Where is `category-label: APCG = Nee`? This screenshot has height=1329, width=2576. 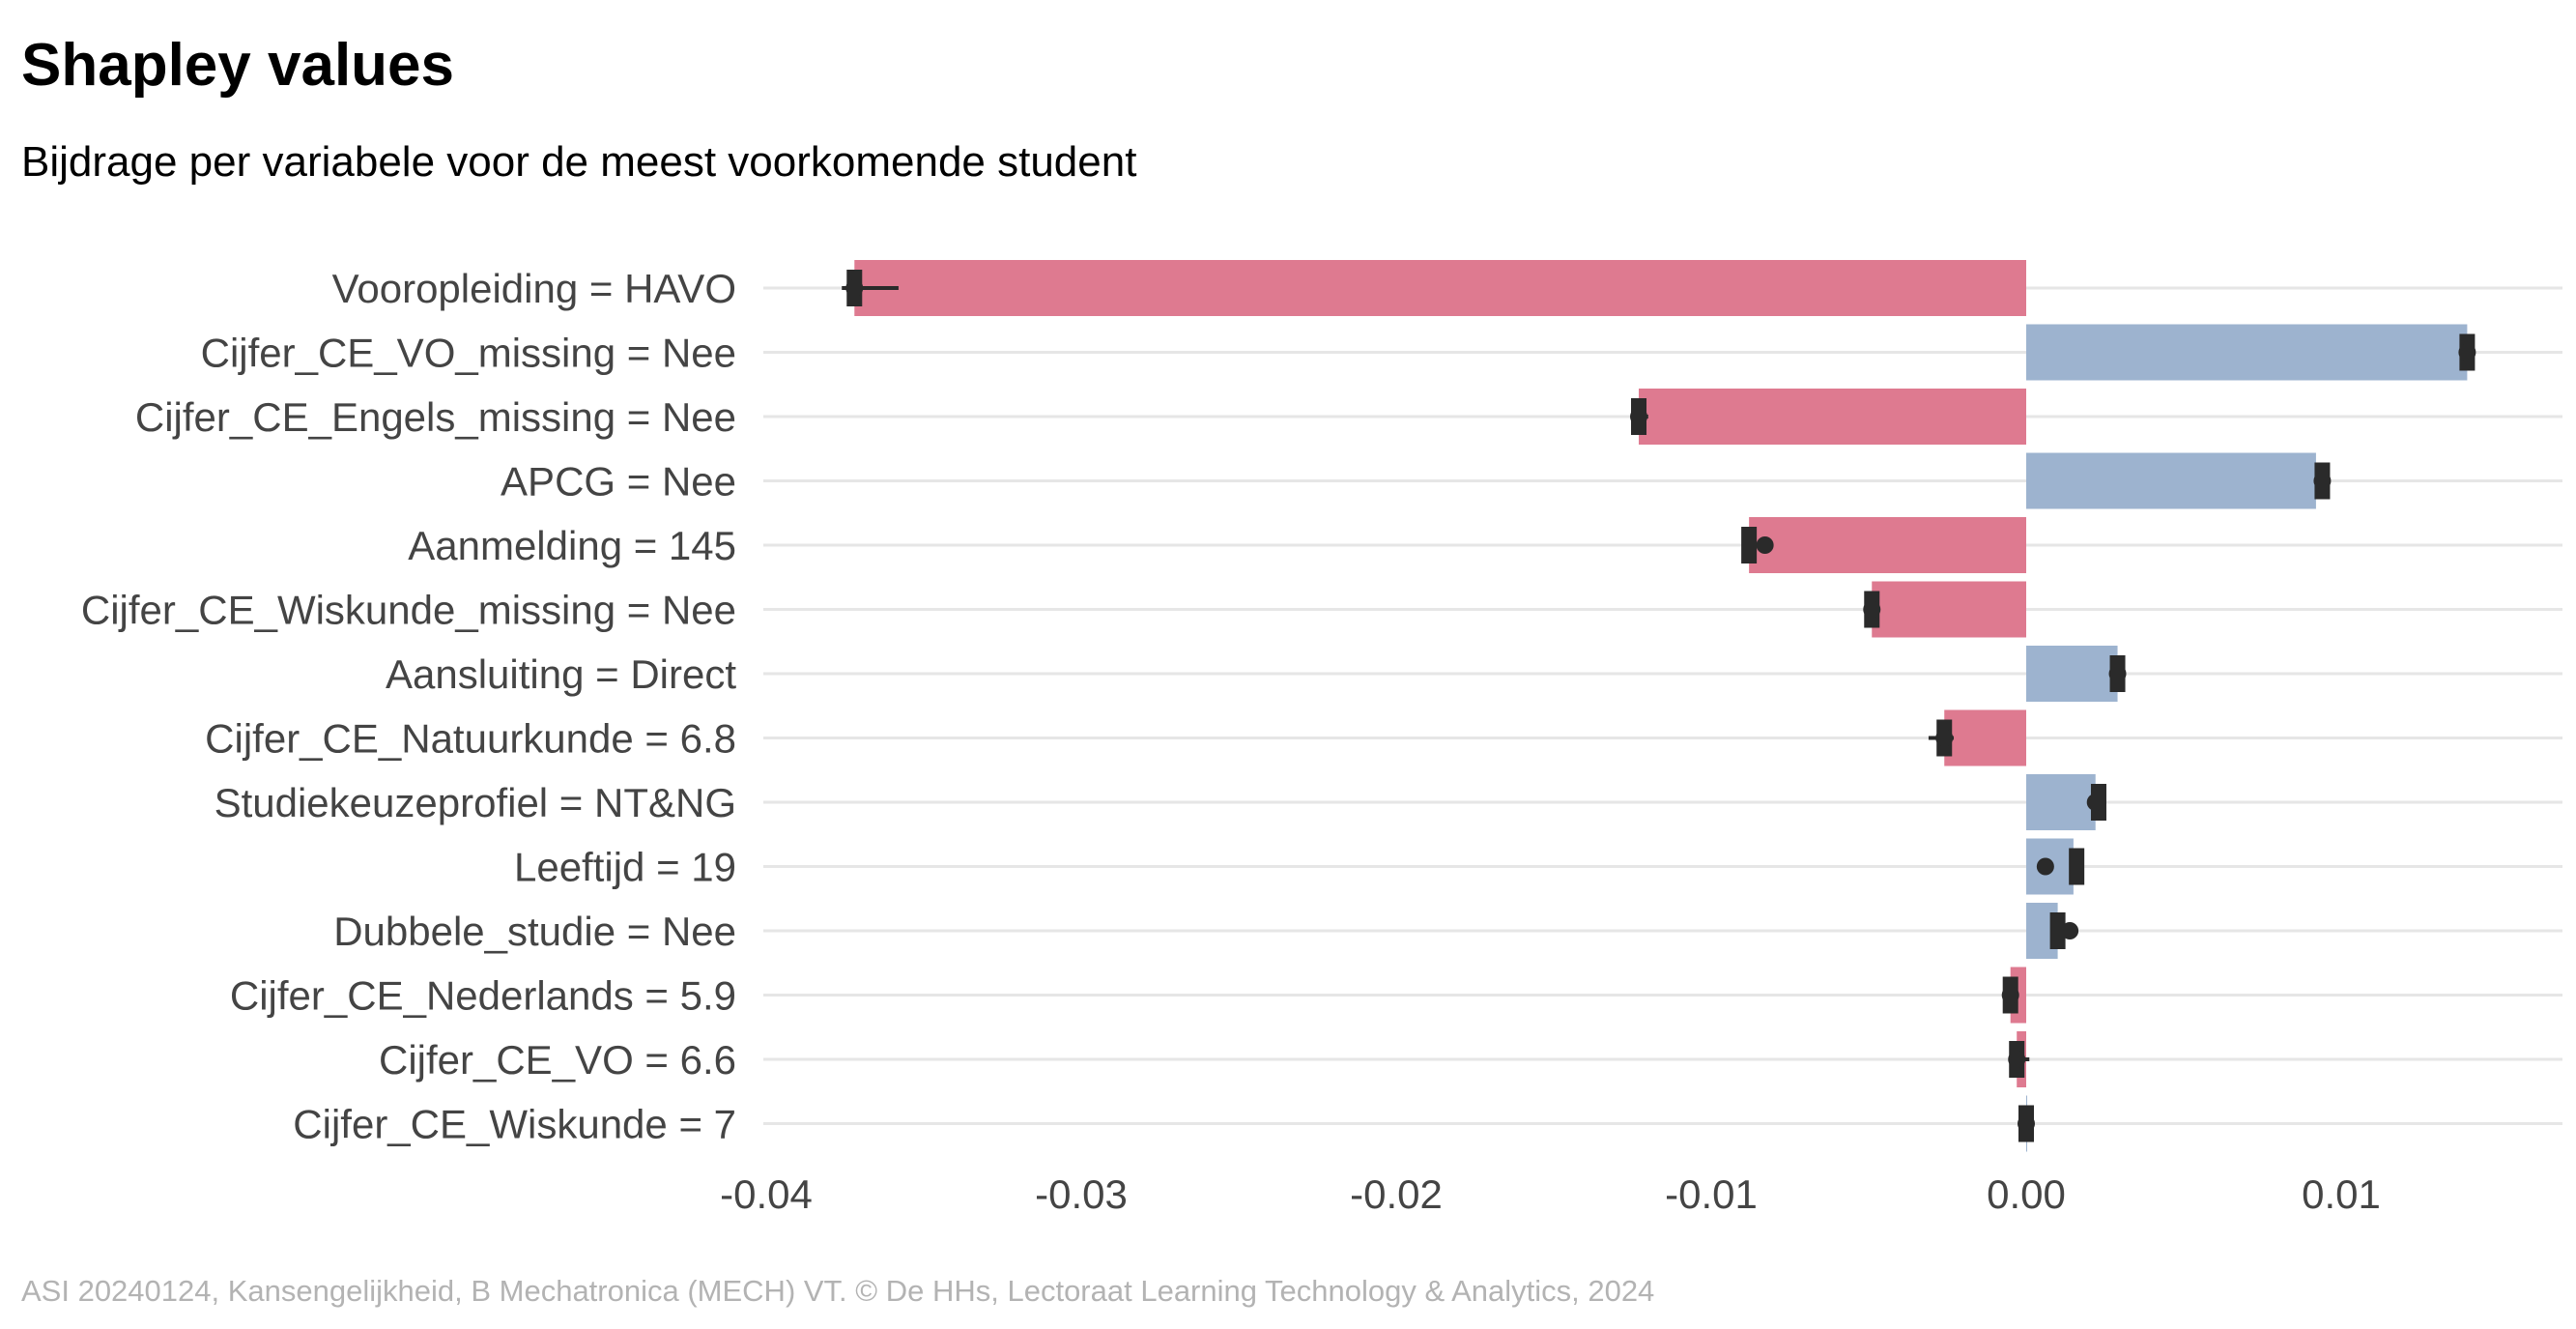
category-label: APCG = Nee is located at coordinates (619, 482).